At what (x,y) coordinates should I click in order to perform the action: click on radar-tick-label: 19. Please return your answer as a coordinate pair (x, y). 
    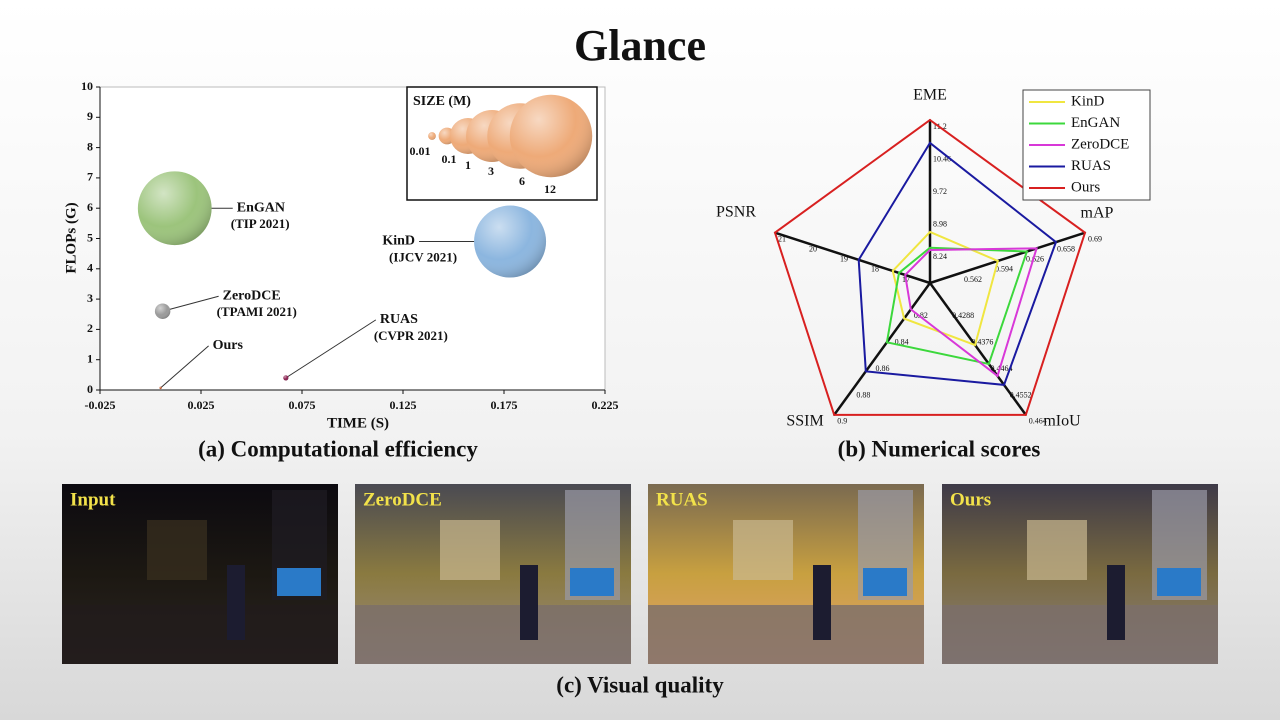
    Looking at the image, I should click on (844, 259).